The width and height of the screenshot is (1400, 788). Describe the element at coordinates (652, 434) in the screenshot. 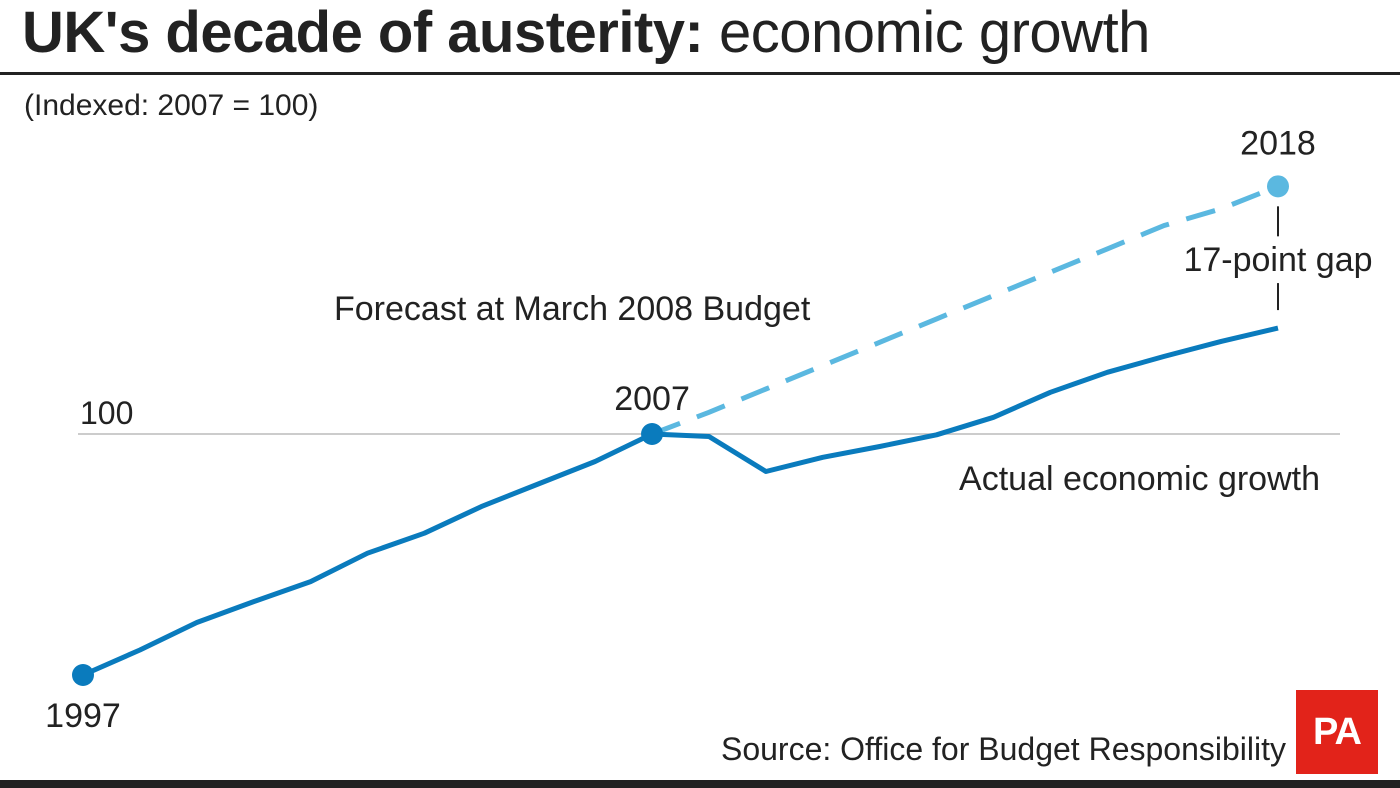

I see `point-2007` at that location.